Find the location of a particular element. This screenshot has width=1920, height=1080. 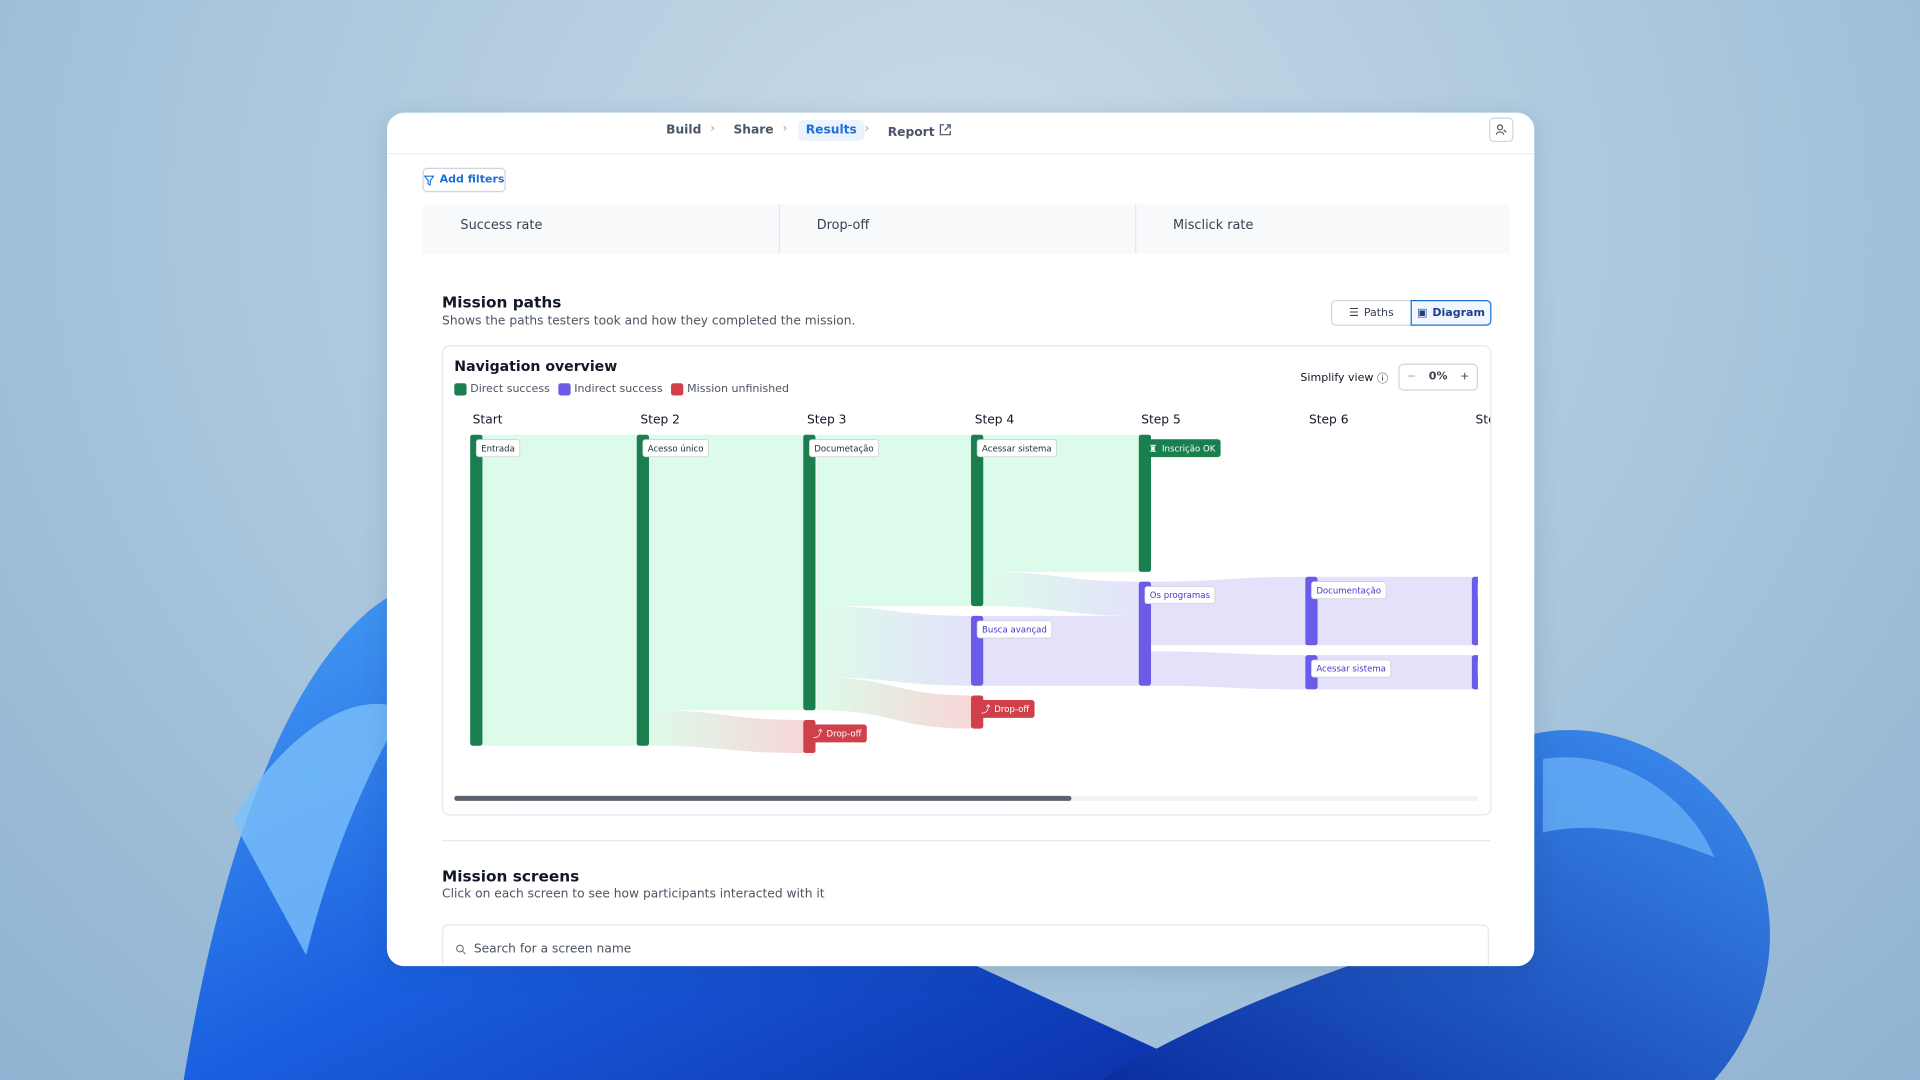

node-label: Os programas is located at coordinates (1180, 596).